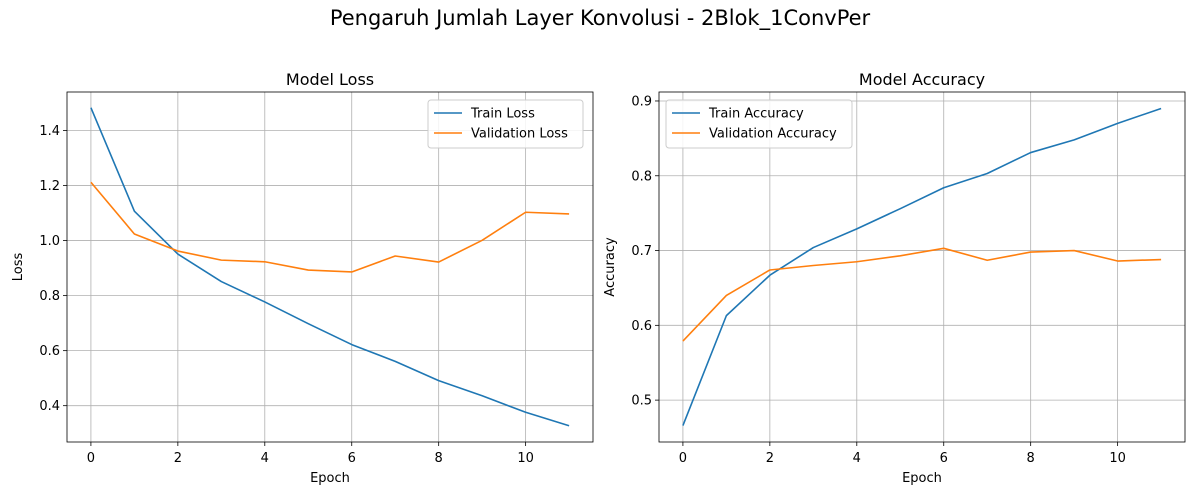 The image size is (1200, 500). What do you see at coordinates (922, 79) in the screenshot?
I see `chart-title: Model Accuracy` at bounding box center [922, 79].